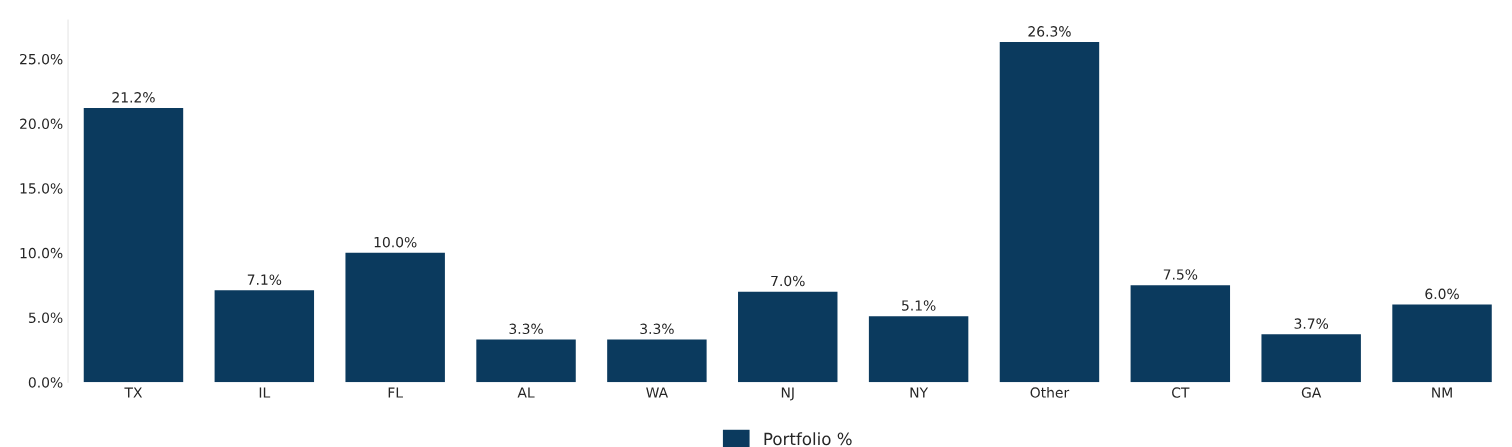 This screenshot has width=1512, height=447. What do you see at coordinates (526, 392) in the screenshot?
I see `x-tick-label: AL` at bounding box center [526, 392].